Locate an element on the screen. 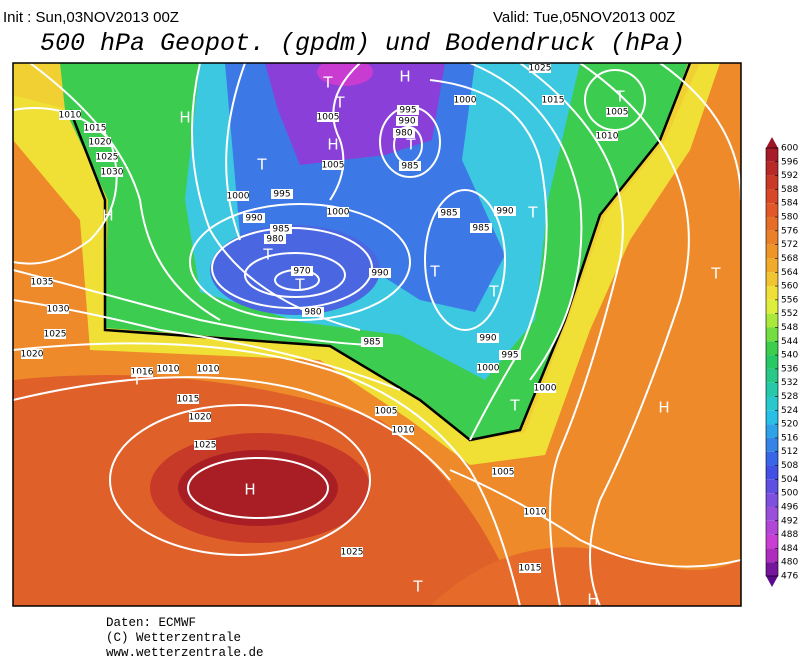  colorbar-label: 500 is located at coordinates (789, 494).